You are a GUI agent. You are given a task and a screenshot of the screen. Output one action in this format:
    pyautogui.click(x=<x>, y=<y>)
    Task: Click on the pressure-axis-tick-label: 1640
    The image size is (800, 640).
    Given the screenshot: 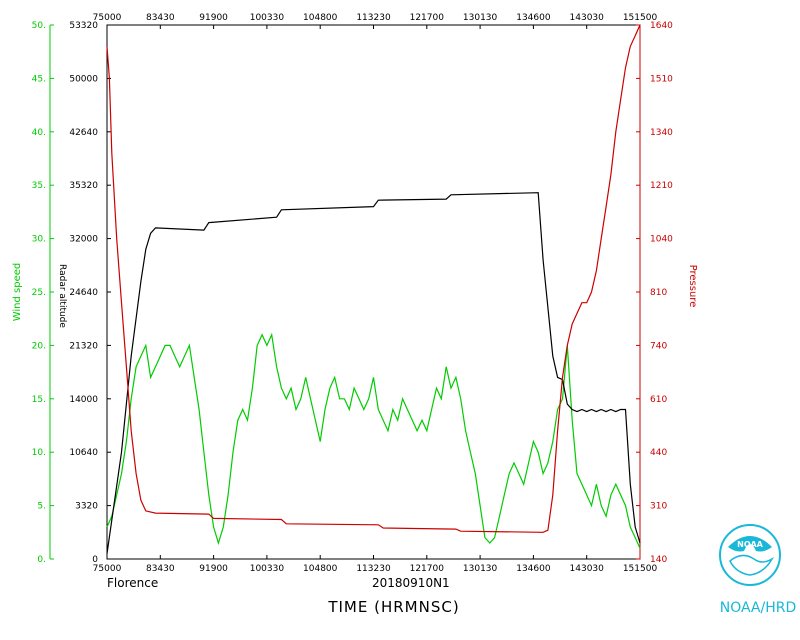 What is the action you would take?
    pyautogui.click(x=661, y=26)
    